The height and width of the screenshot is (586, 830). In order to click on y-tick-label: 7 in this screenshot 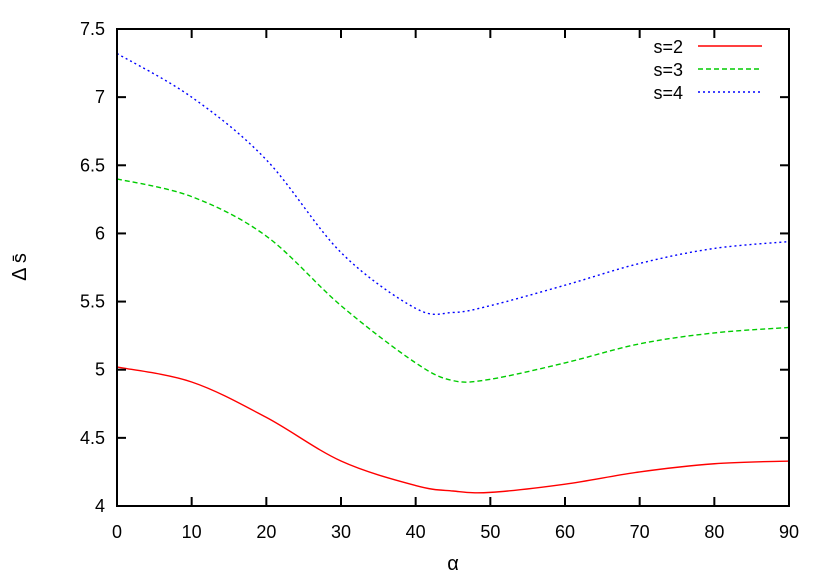, I will do `click(100, 97)`.